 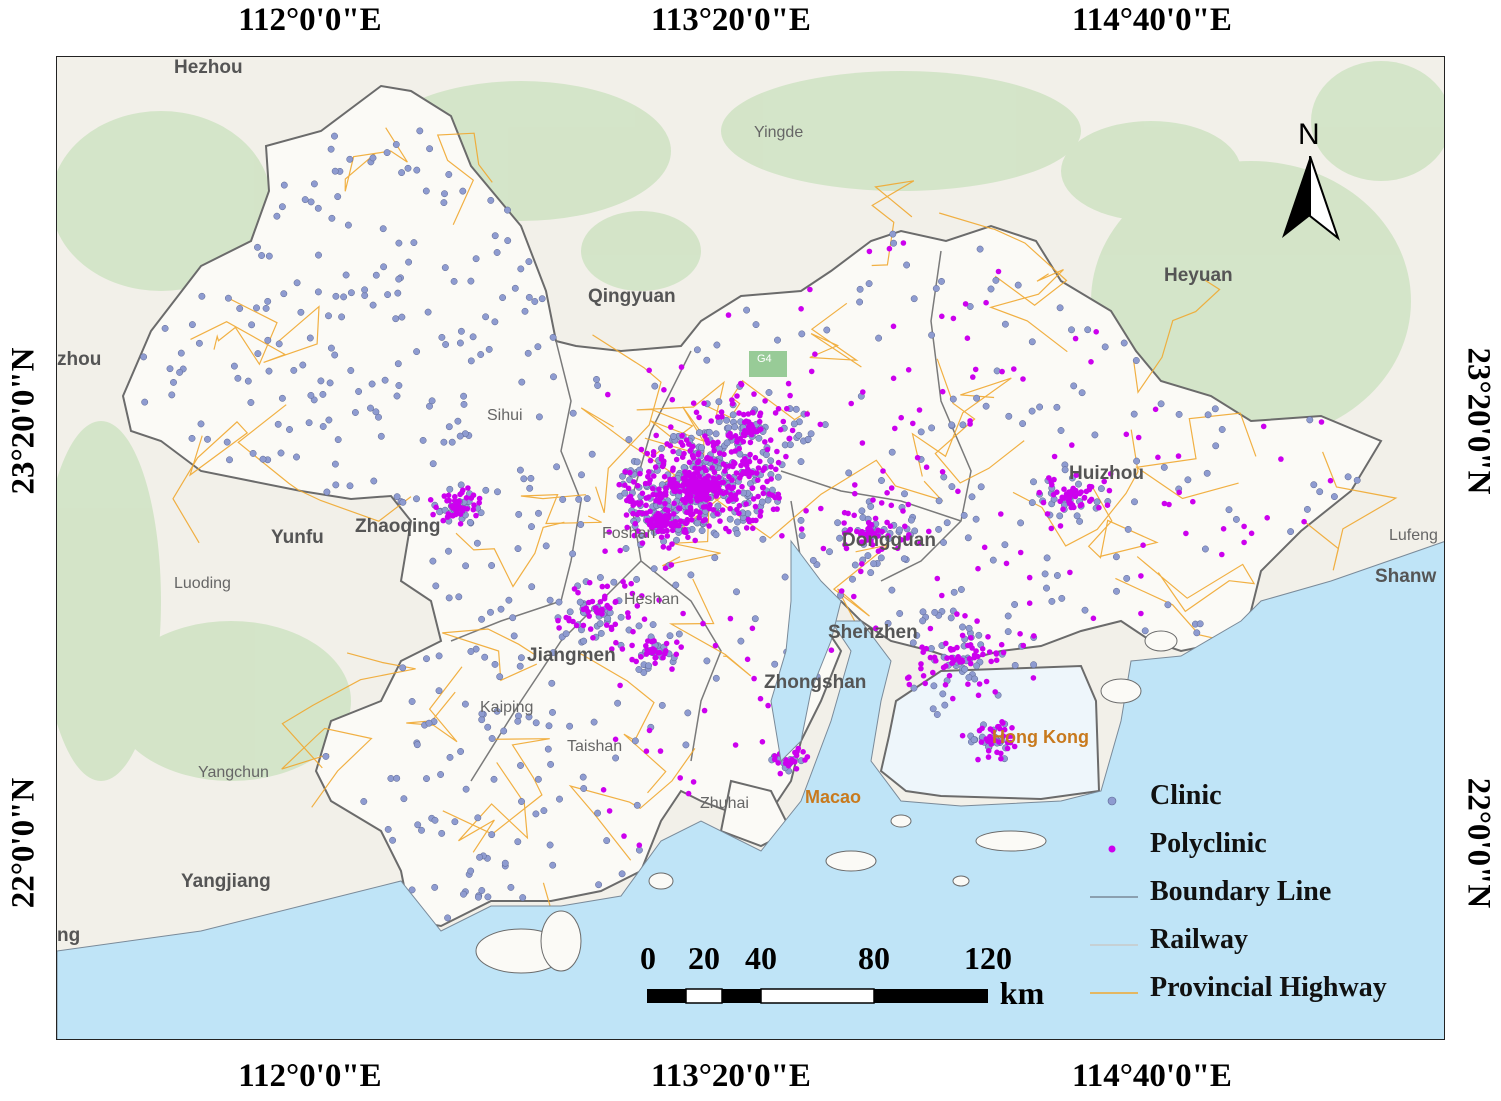 What do you see at coordinates (69, 935) in the screenshot?
I see `place-ng: ng` at bounding box center [69, 935].